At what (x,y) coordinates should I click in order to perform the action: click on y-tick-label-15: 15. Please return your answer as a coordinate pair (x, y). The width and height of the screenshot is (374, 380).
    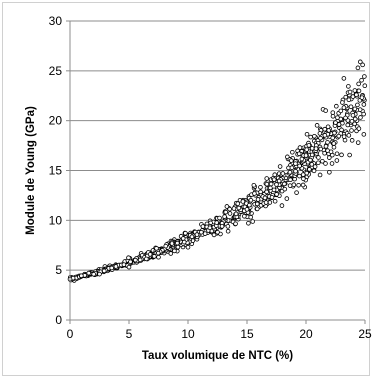
    Looking at the image, I should click on (56, 171).